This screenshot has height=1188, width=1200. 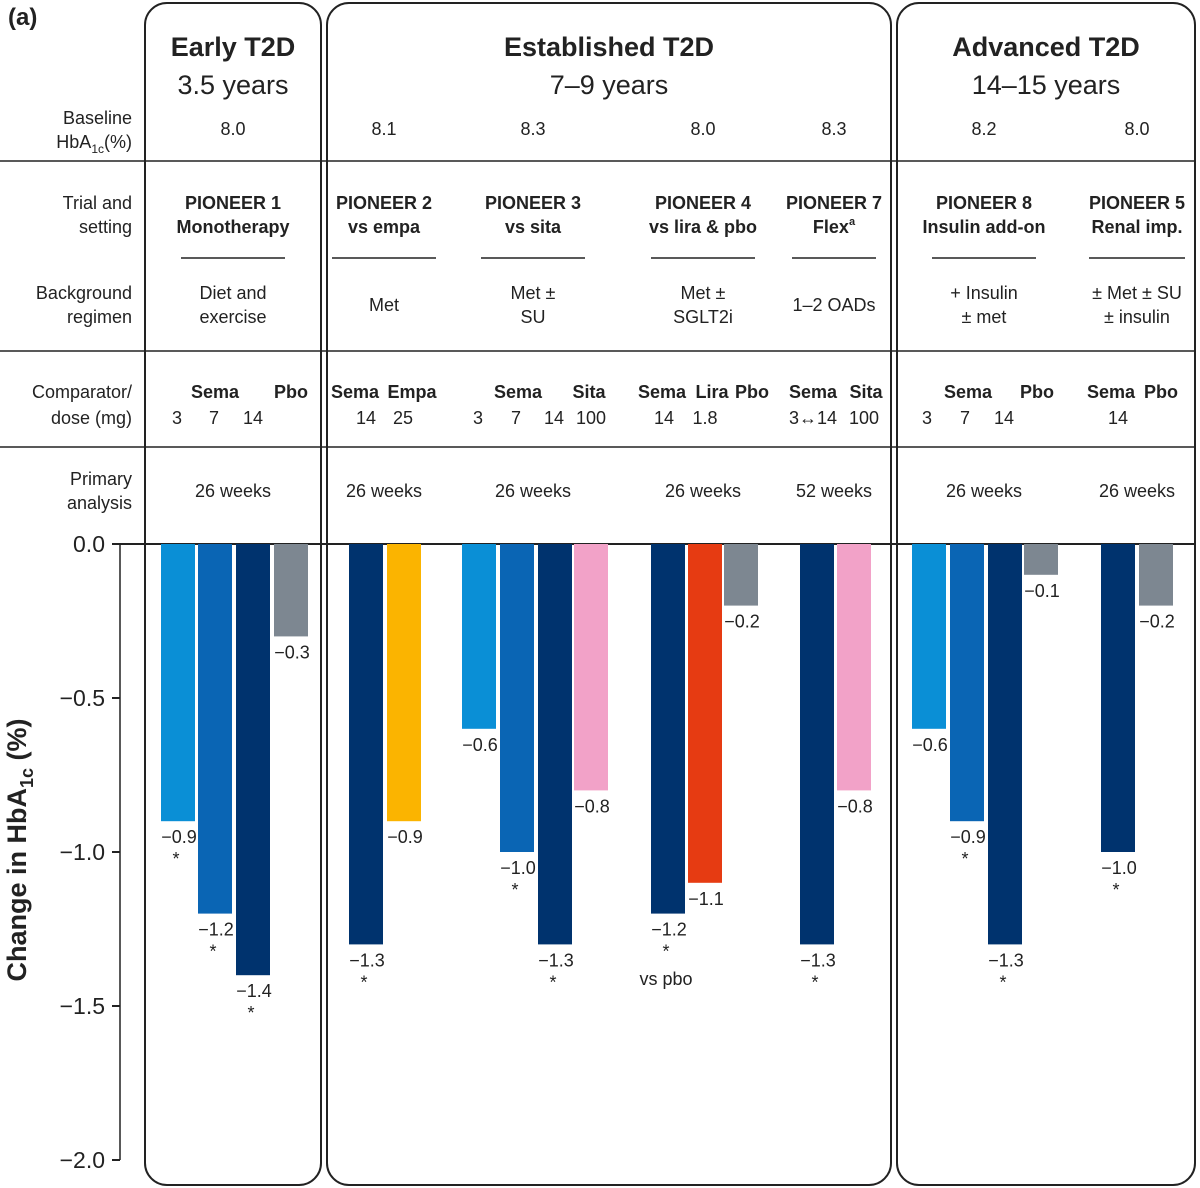 I want to click on row-label-primary-2: analysis, so click(x=99, y=503).